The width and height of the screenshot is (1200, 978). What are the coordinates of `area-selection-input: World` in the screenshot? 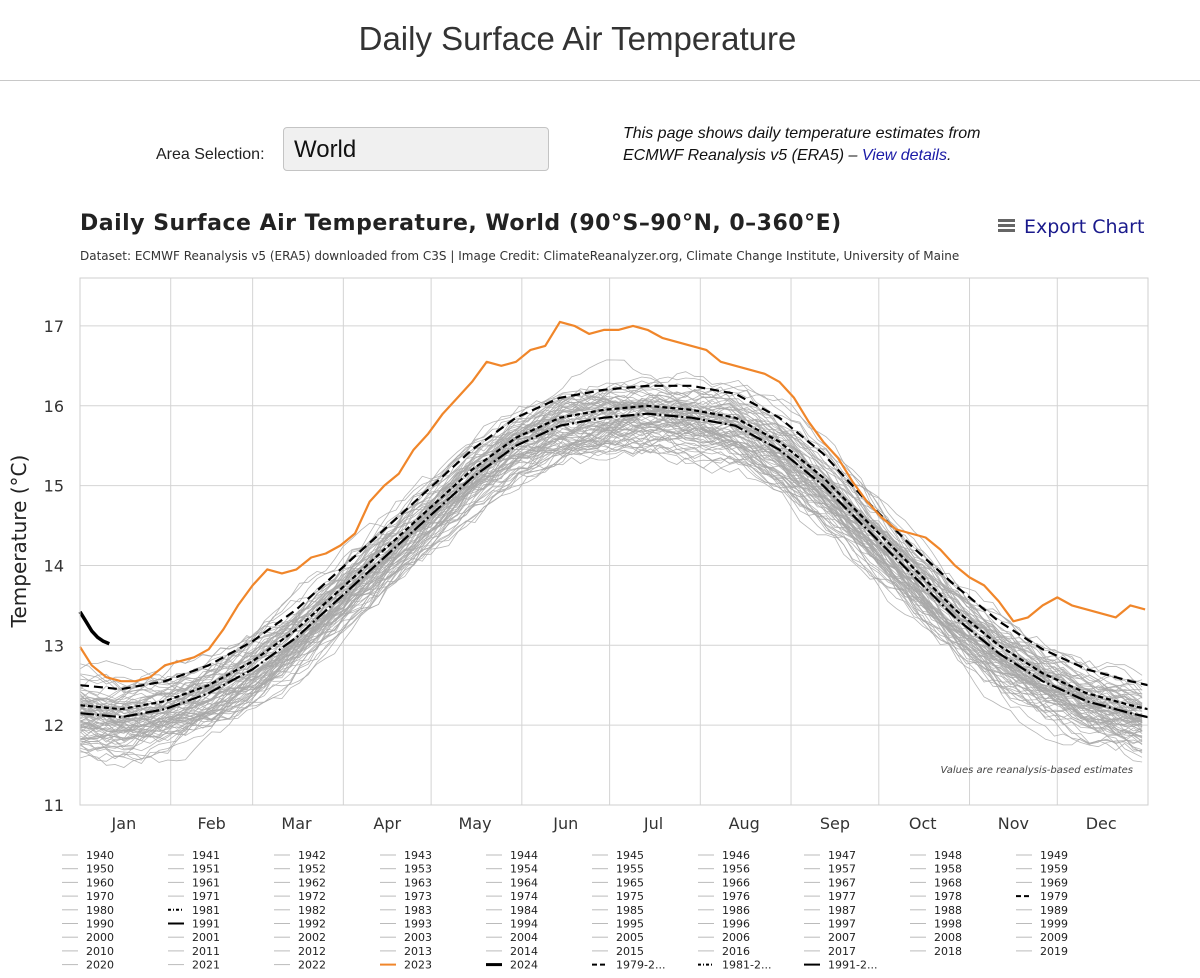 It's located at (416, 149).